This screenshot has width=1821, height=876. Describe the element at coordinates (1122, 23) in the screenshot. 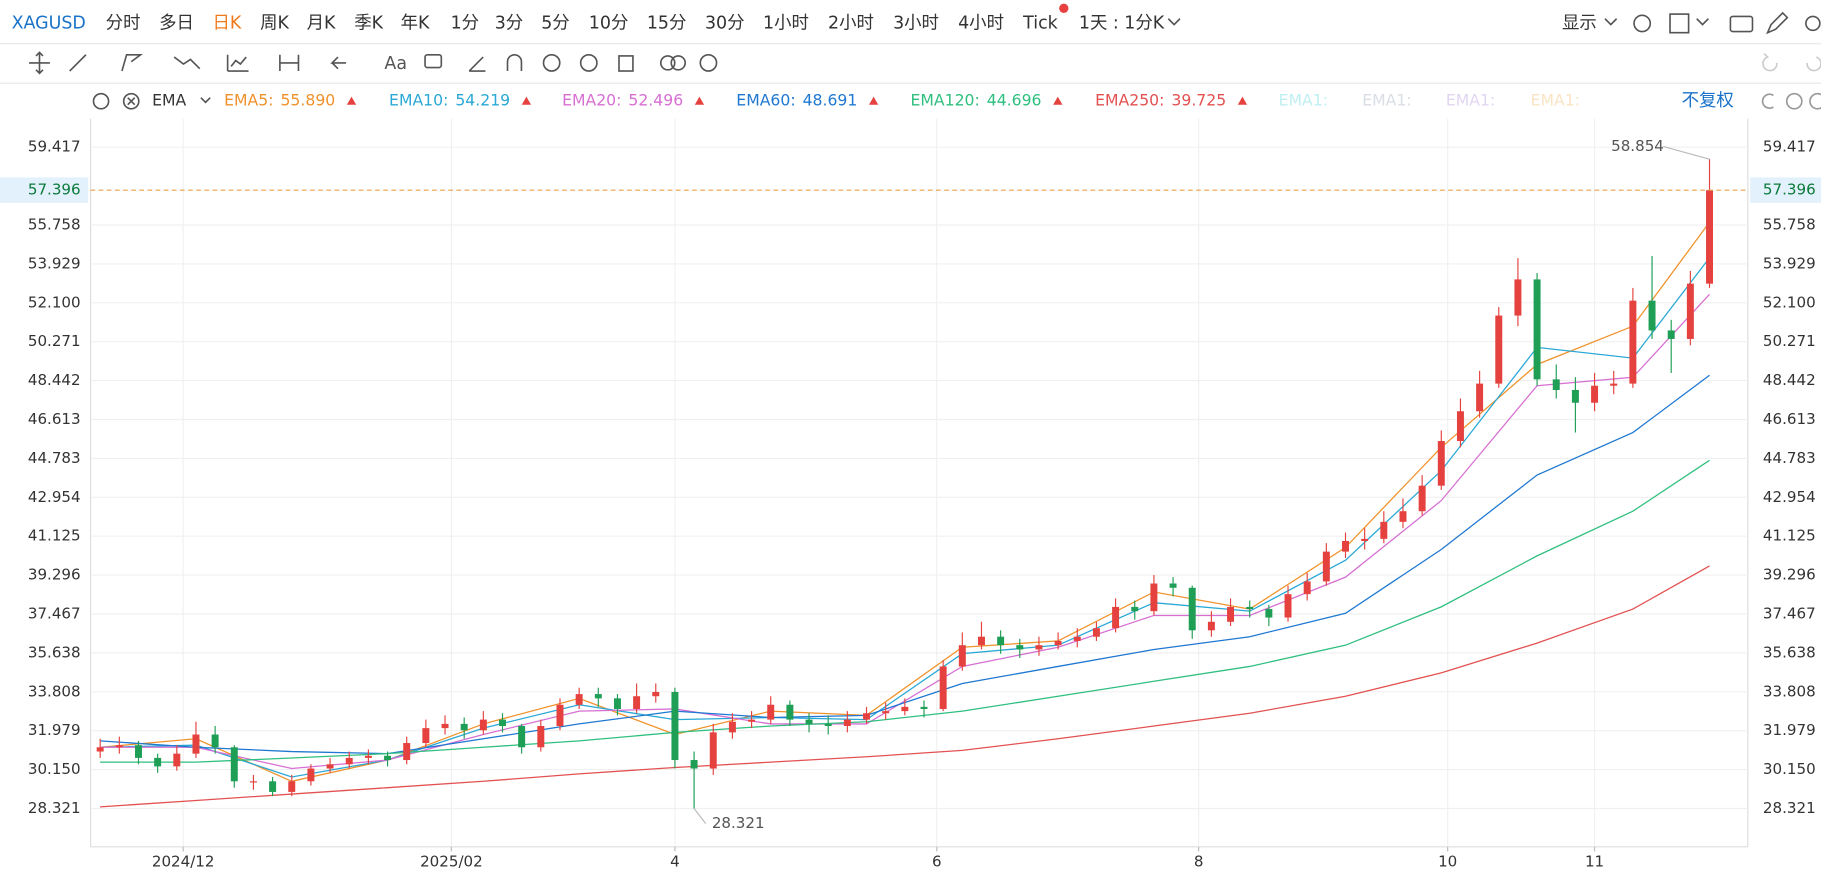

I see `interval-select: 1天 : 1分K` at that location.